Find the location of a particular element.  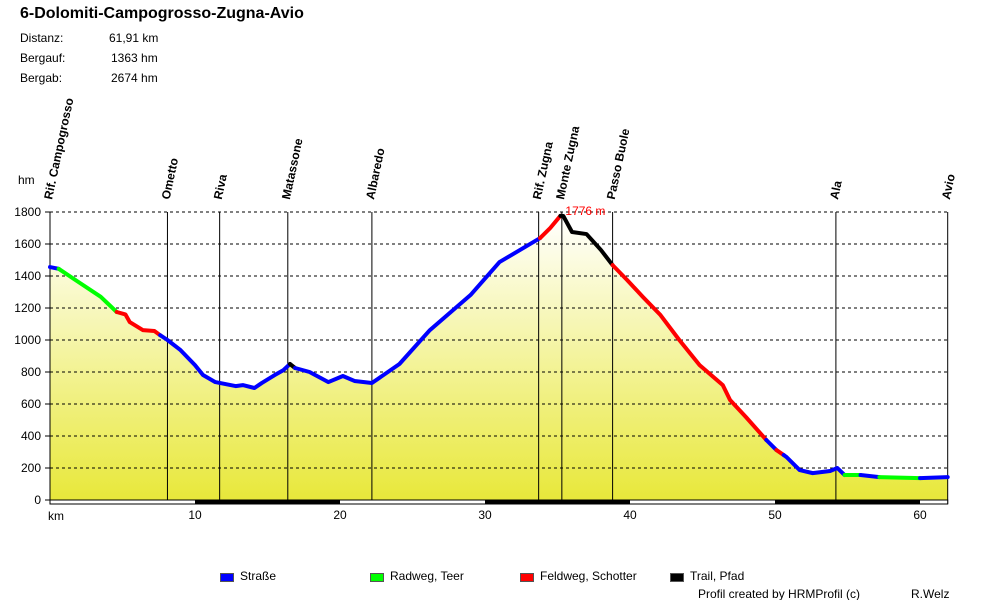

legend-label: Trail, Pfad is located at coordinates (717, 576).